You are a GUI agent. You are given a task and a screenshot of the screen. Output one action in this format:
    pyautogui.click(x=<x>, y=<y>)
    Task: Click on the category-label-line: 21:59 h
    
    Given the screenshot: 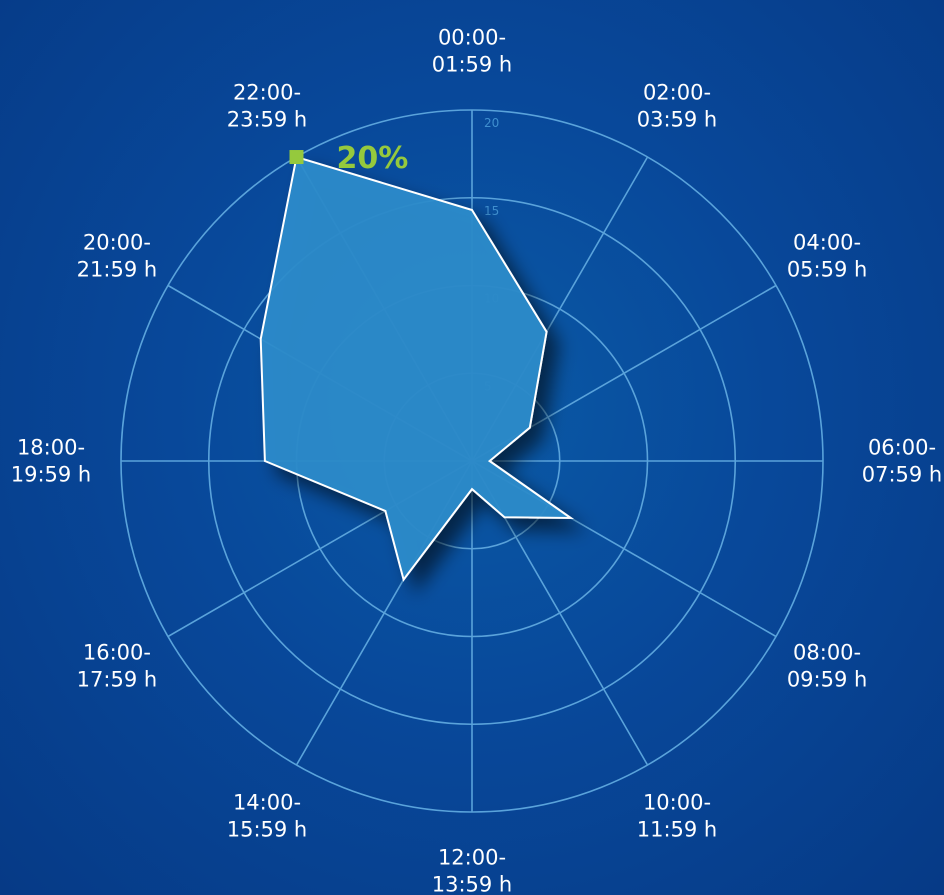 What is the action you would take?
    pyautogui.click(x=117, y=270)
    